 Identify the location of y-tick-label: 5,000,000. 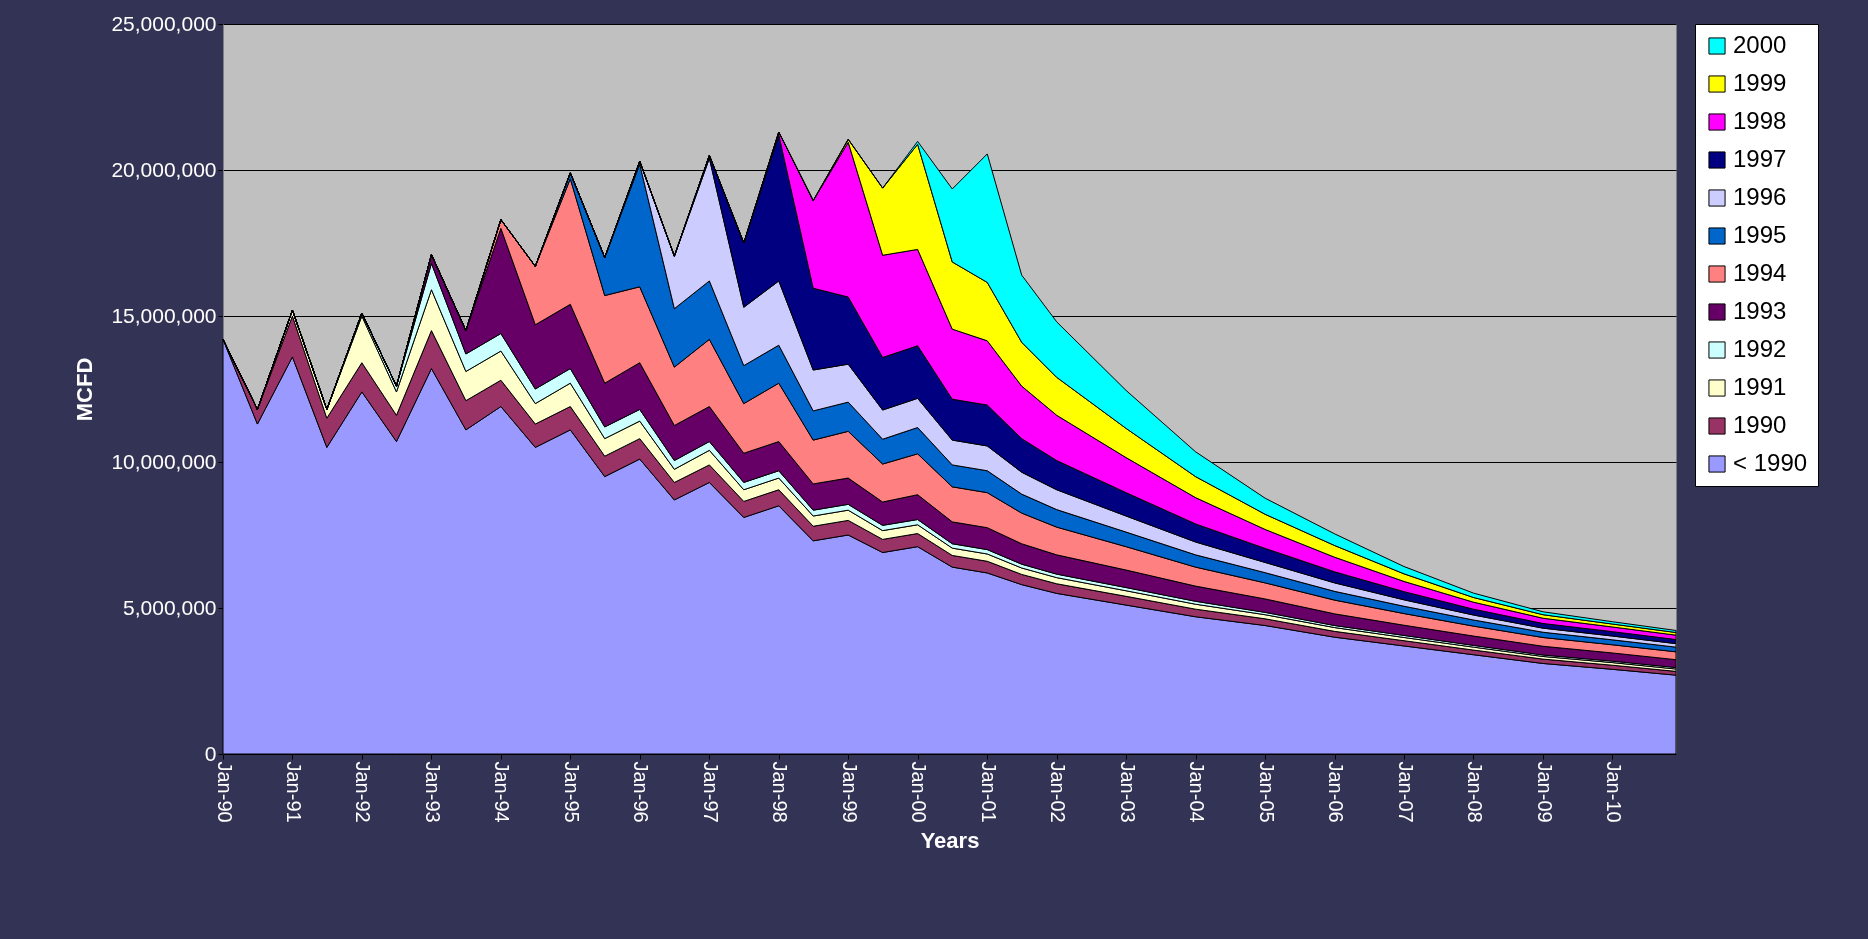
(170, 607).